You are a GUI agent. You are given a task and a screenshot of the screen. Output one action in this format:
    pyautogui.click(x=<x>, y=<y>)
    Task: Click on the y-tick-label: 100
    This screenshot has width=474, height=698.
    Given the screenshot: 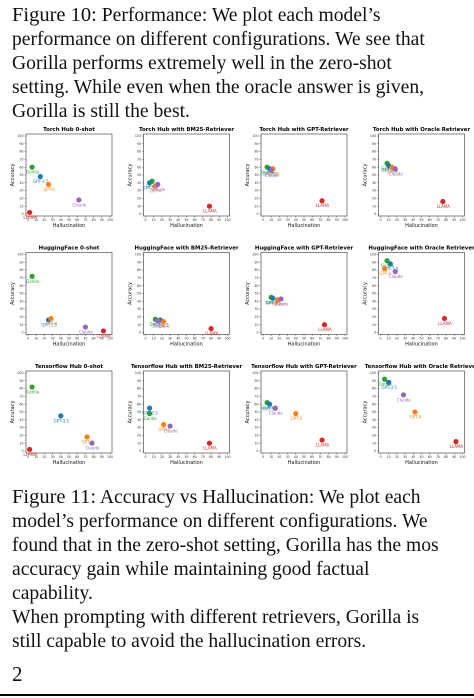 What is the action you would take?
    pyautogui.click(x=255, y=255)
    